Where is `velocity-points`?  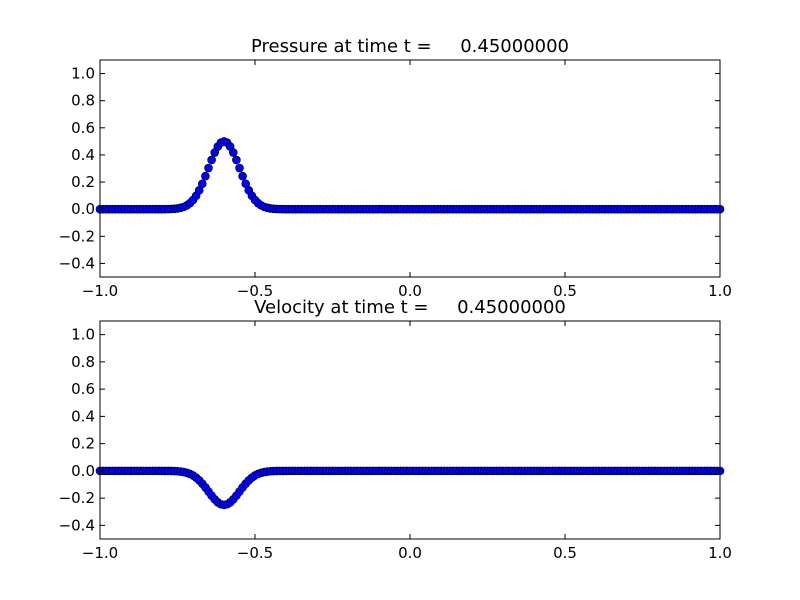 velocity-points is located at coordinates (410, 488).